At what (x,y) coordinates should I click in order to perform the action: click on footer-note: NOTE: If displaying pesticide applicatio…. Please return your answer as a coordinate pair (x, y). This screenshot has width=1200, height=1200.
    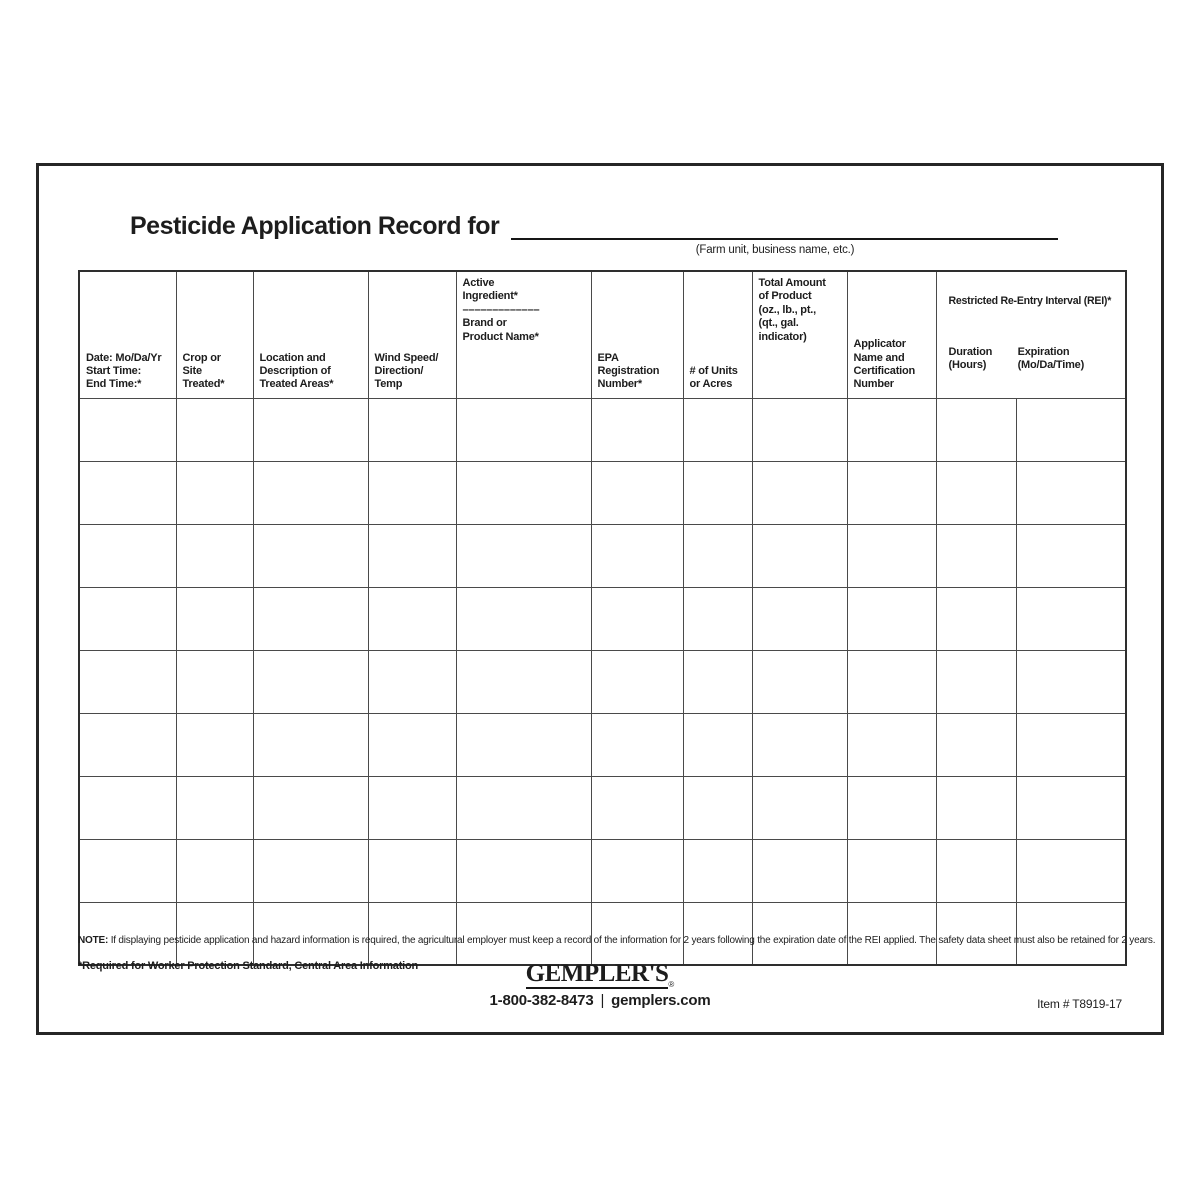
    Looking at the image, I should click on (617, 940).